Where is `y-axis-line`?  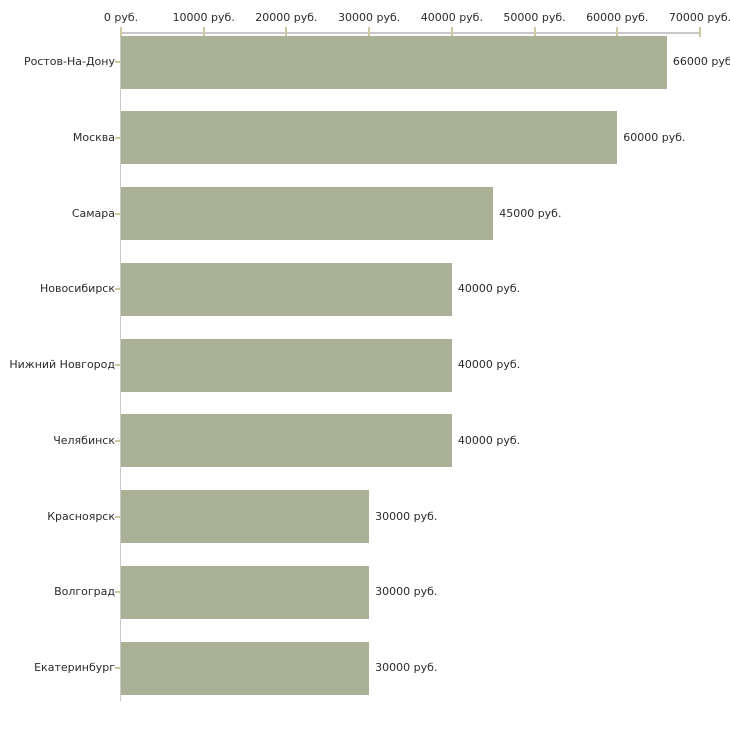 y-axis-line is located at coordinates (120, 367).